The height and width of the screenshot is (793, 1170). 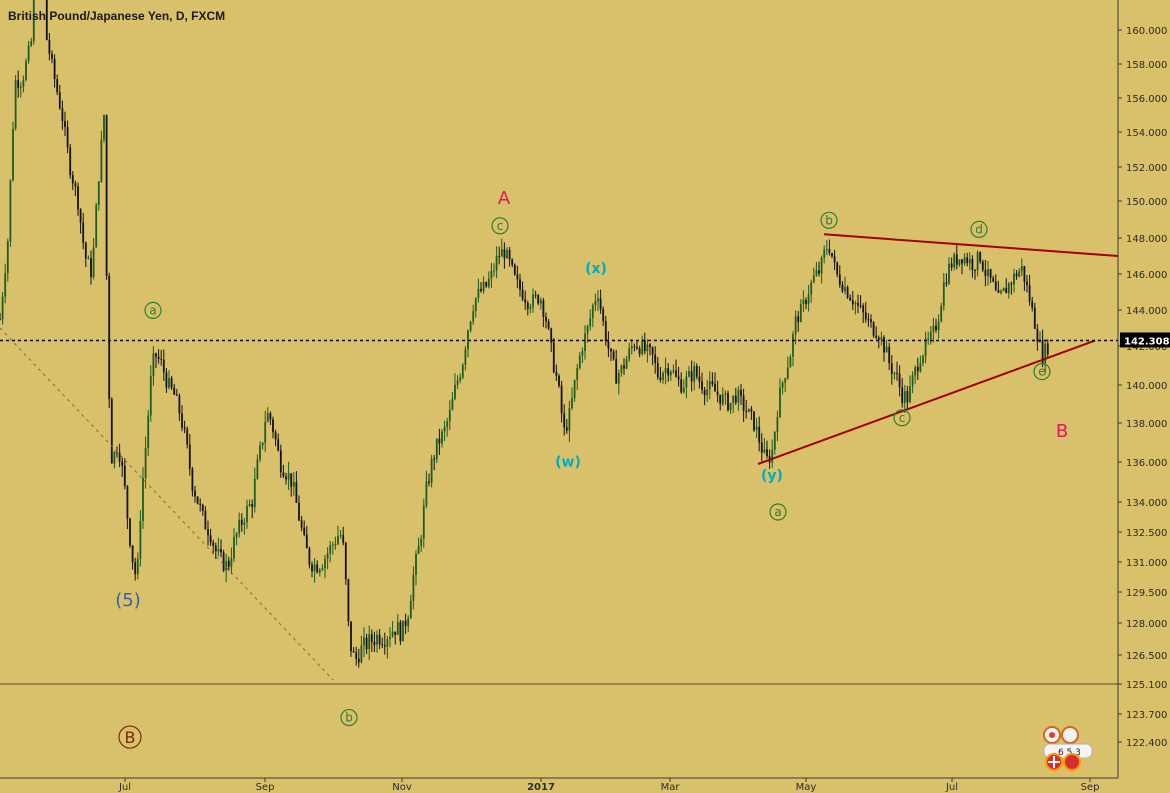 What do you see at coordinates (1147, 341) in the screenshot?
I see `last-price-label: 142.308` at bounding box center [1147, 341].